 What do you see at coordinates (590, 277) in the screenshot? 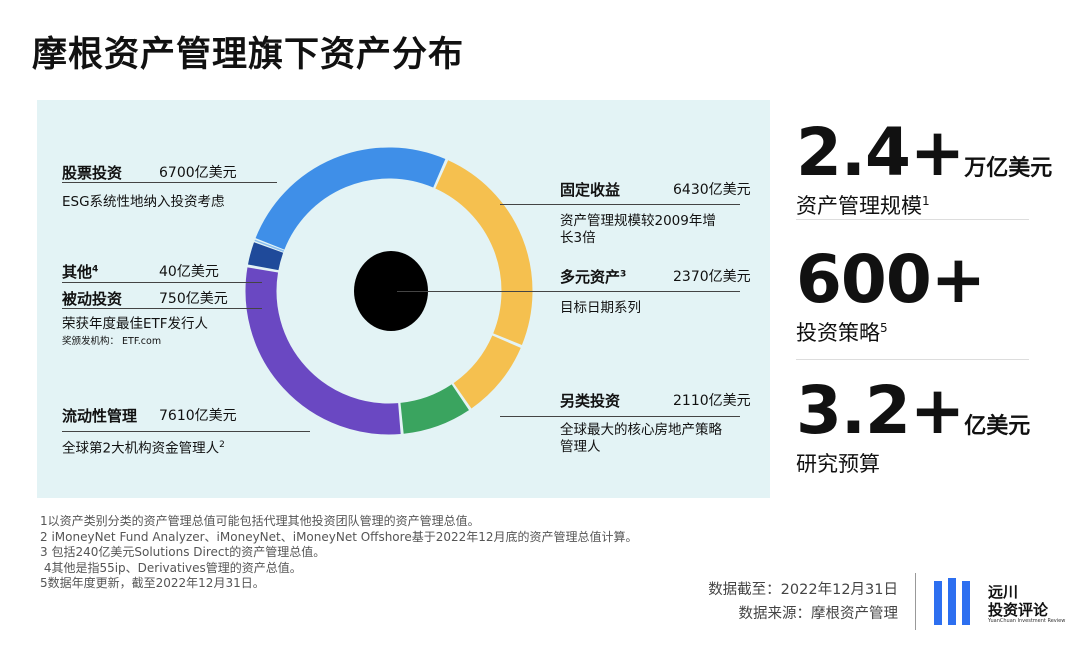
I see `label-multi-name: 多元资产` at bounding box center [590, 277].